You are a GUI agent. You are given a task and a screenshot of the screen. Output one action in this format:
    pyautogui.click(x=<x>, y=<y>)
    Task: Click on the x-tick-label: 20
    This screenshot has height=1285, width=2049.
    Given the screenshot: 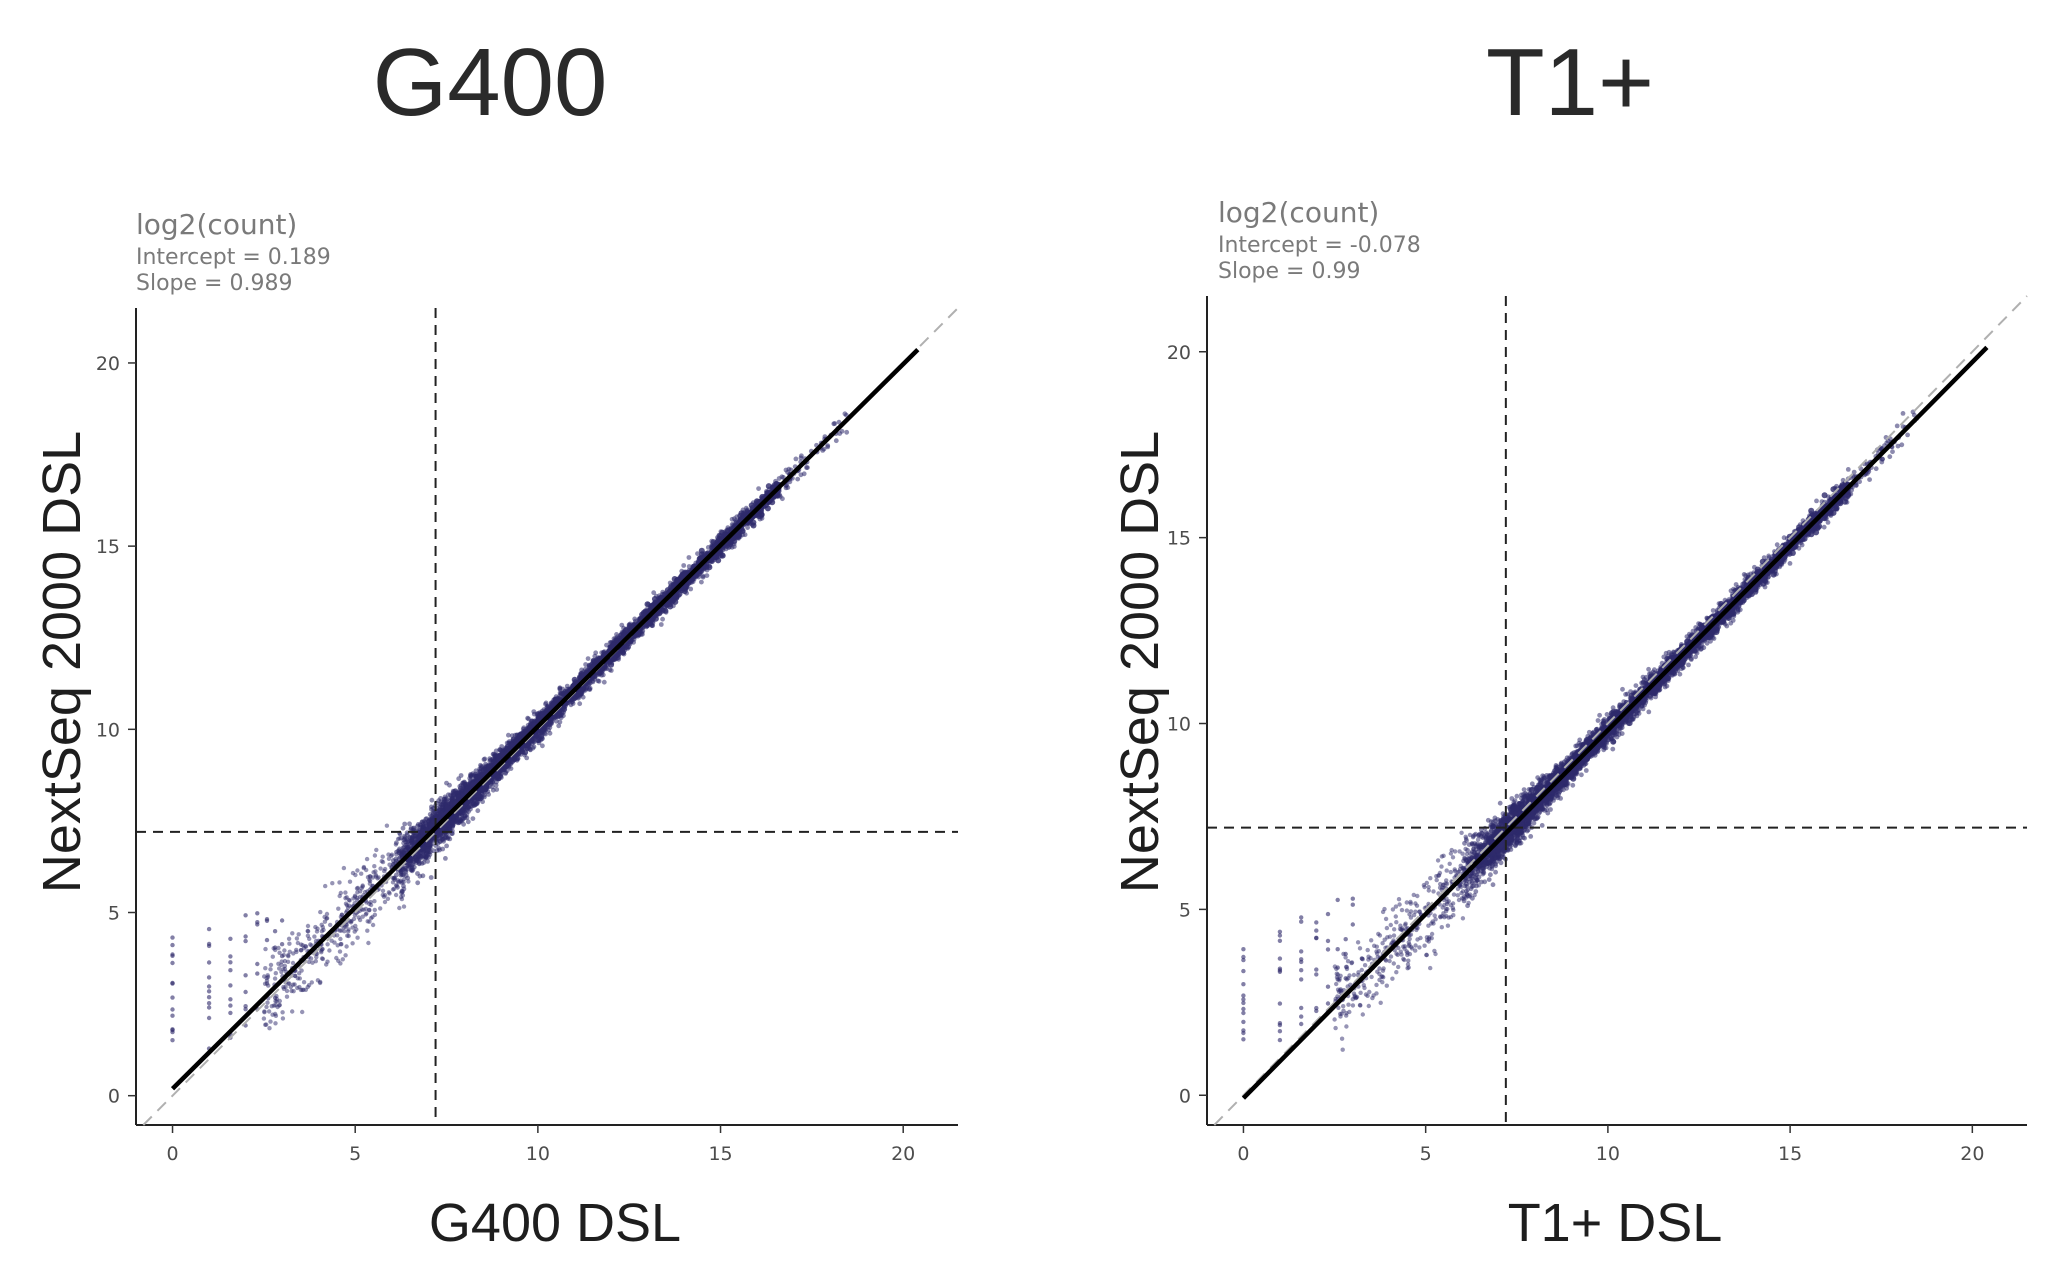 What is the action you would take?
    pyautogui.click(x=903, y=1154)
    